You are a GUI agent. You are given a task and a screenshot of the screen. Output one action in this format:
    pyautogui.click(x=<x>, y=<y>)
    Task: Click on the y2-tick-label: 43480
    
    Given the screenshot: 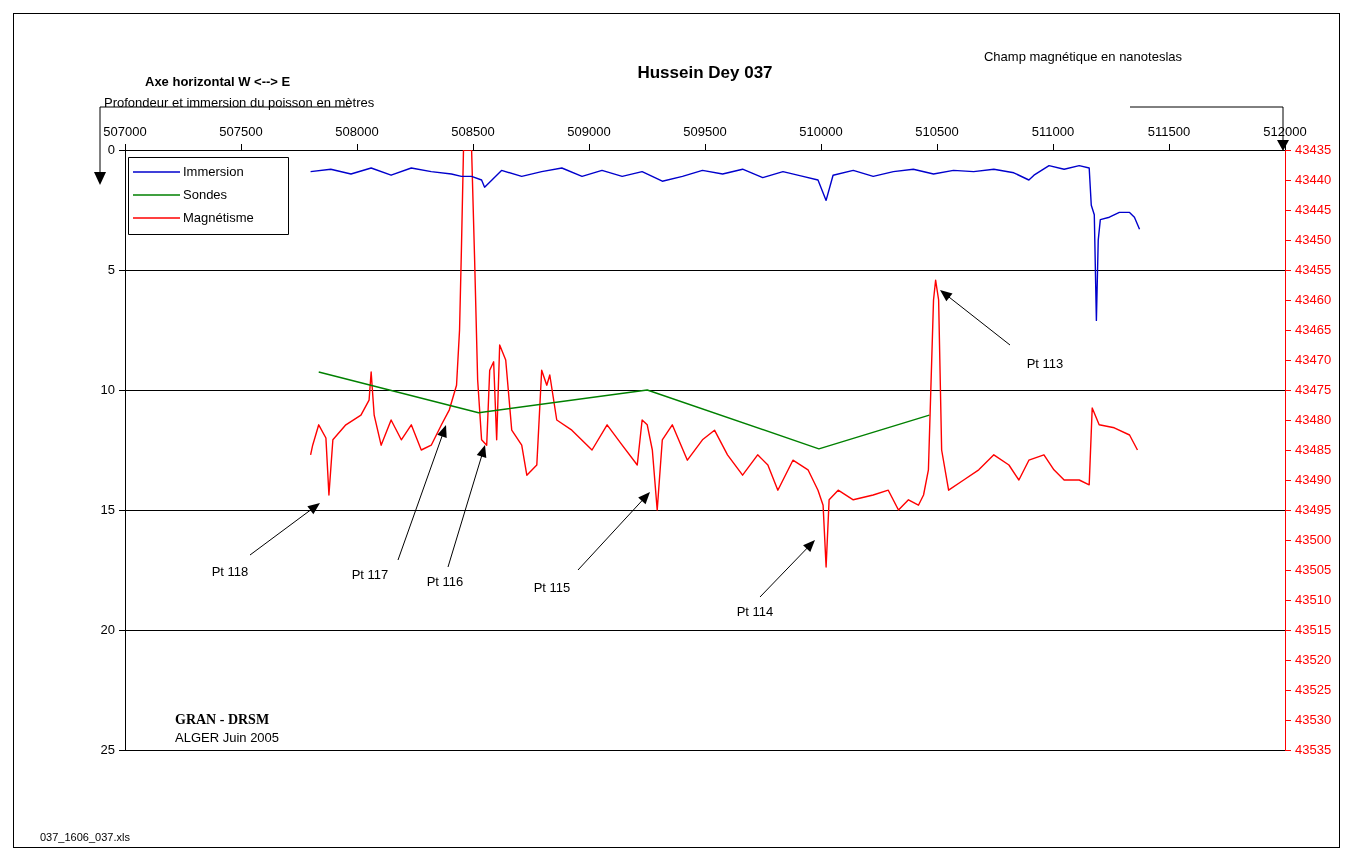 What is the action you would take?
    pyautogui.click(x=1313, y=419)
    